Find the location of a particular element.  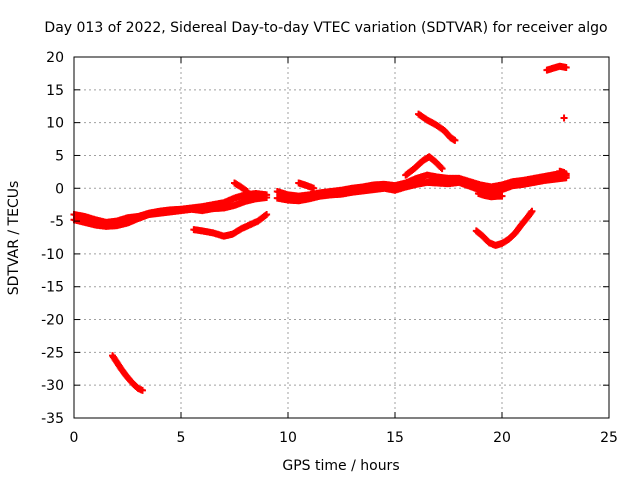

y-tick-label: -35 is located at coordinates (52, 419).